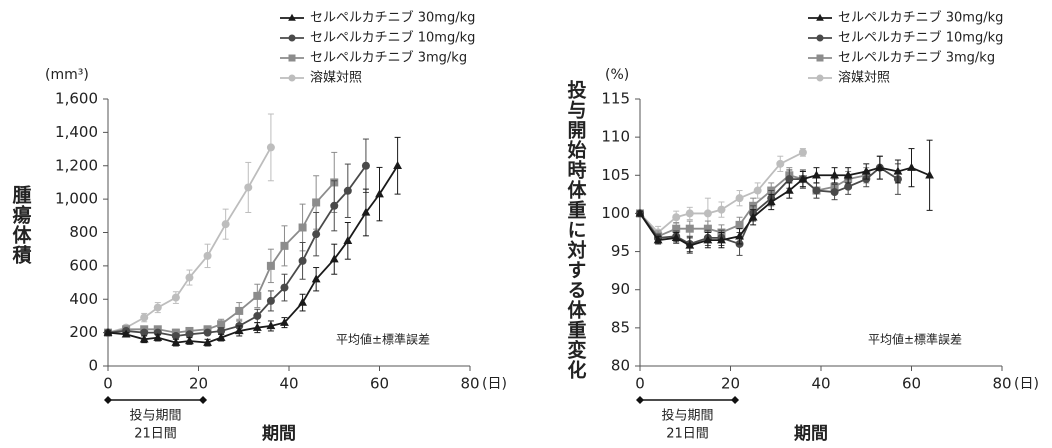 The height and width of the screenshot is (448, 1052). I want to click on y-tick-label: 1,600, so click(76, 99).